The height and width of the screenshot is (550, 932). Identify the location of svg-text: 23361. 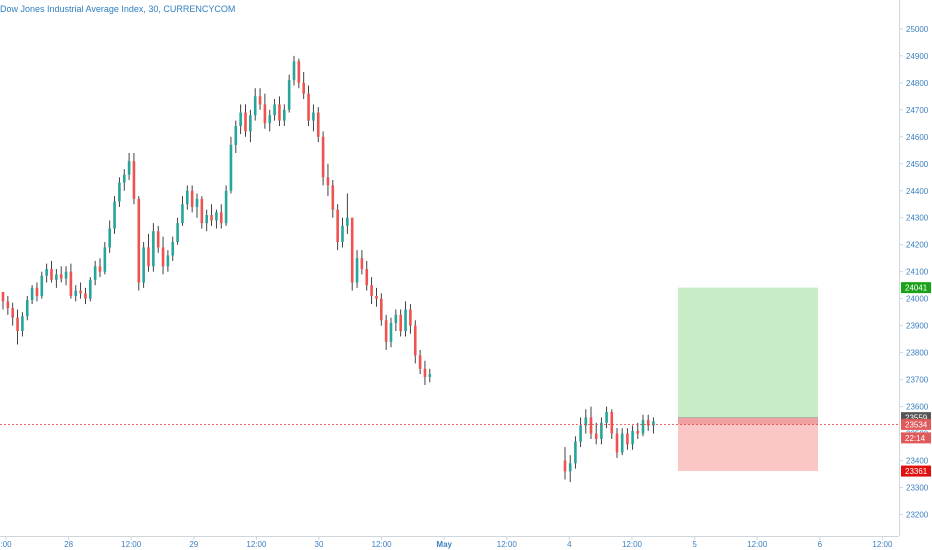
(916, 471).